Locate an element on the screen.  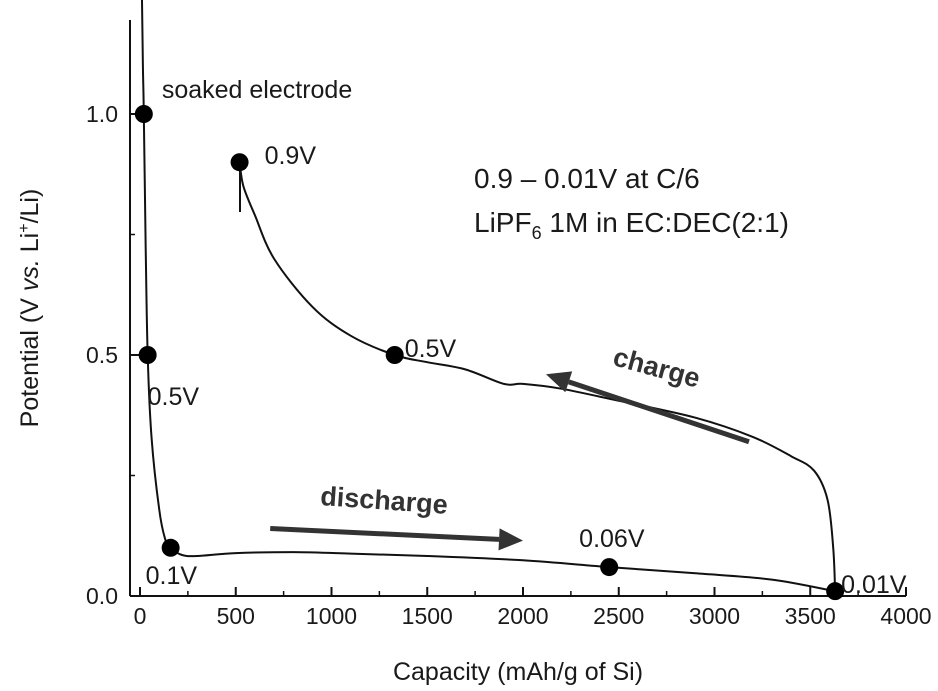
charge-arrow-head is located at coordinates (559, 382).